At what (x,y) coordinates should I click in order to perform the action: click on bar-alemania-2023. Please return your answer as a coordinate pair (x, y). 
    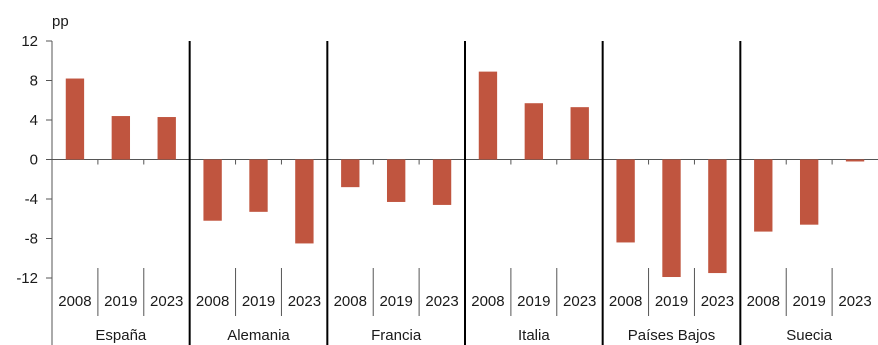
    Looking at the image, I should click on (304, 201).